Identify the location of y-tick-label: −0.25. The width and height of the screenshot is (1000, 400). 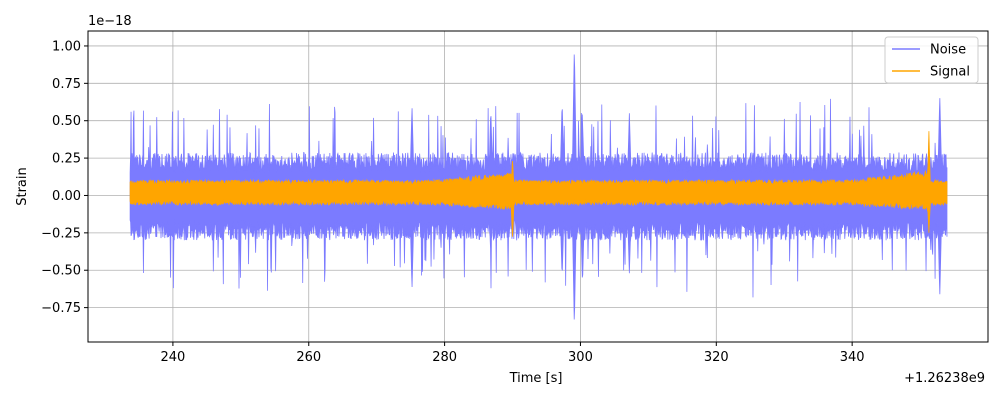
(61, 233).